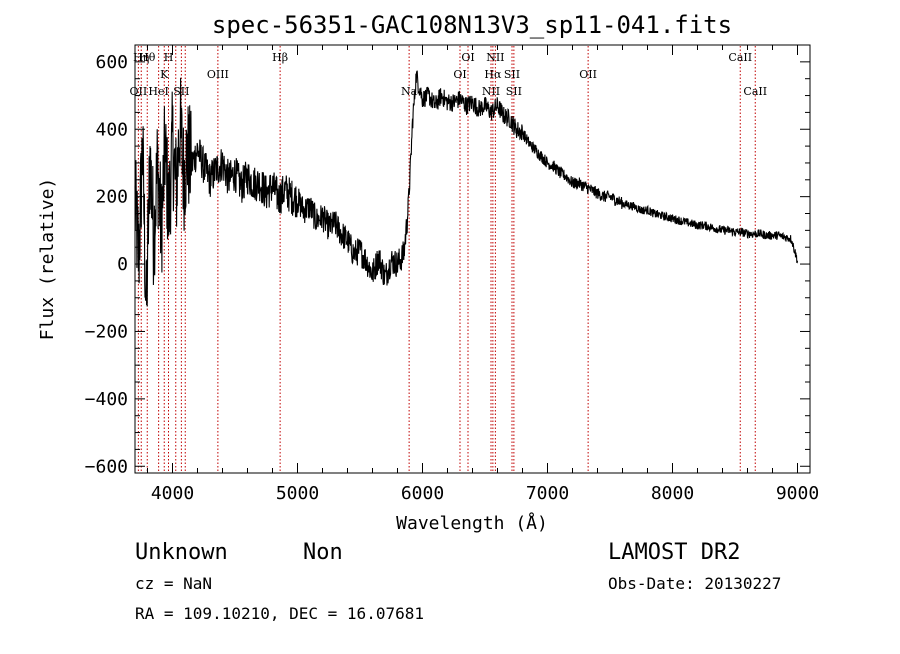  I want to click on line-label-12: OI, so click(459, 74).